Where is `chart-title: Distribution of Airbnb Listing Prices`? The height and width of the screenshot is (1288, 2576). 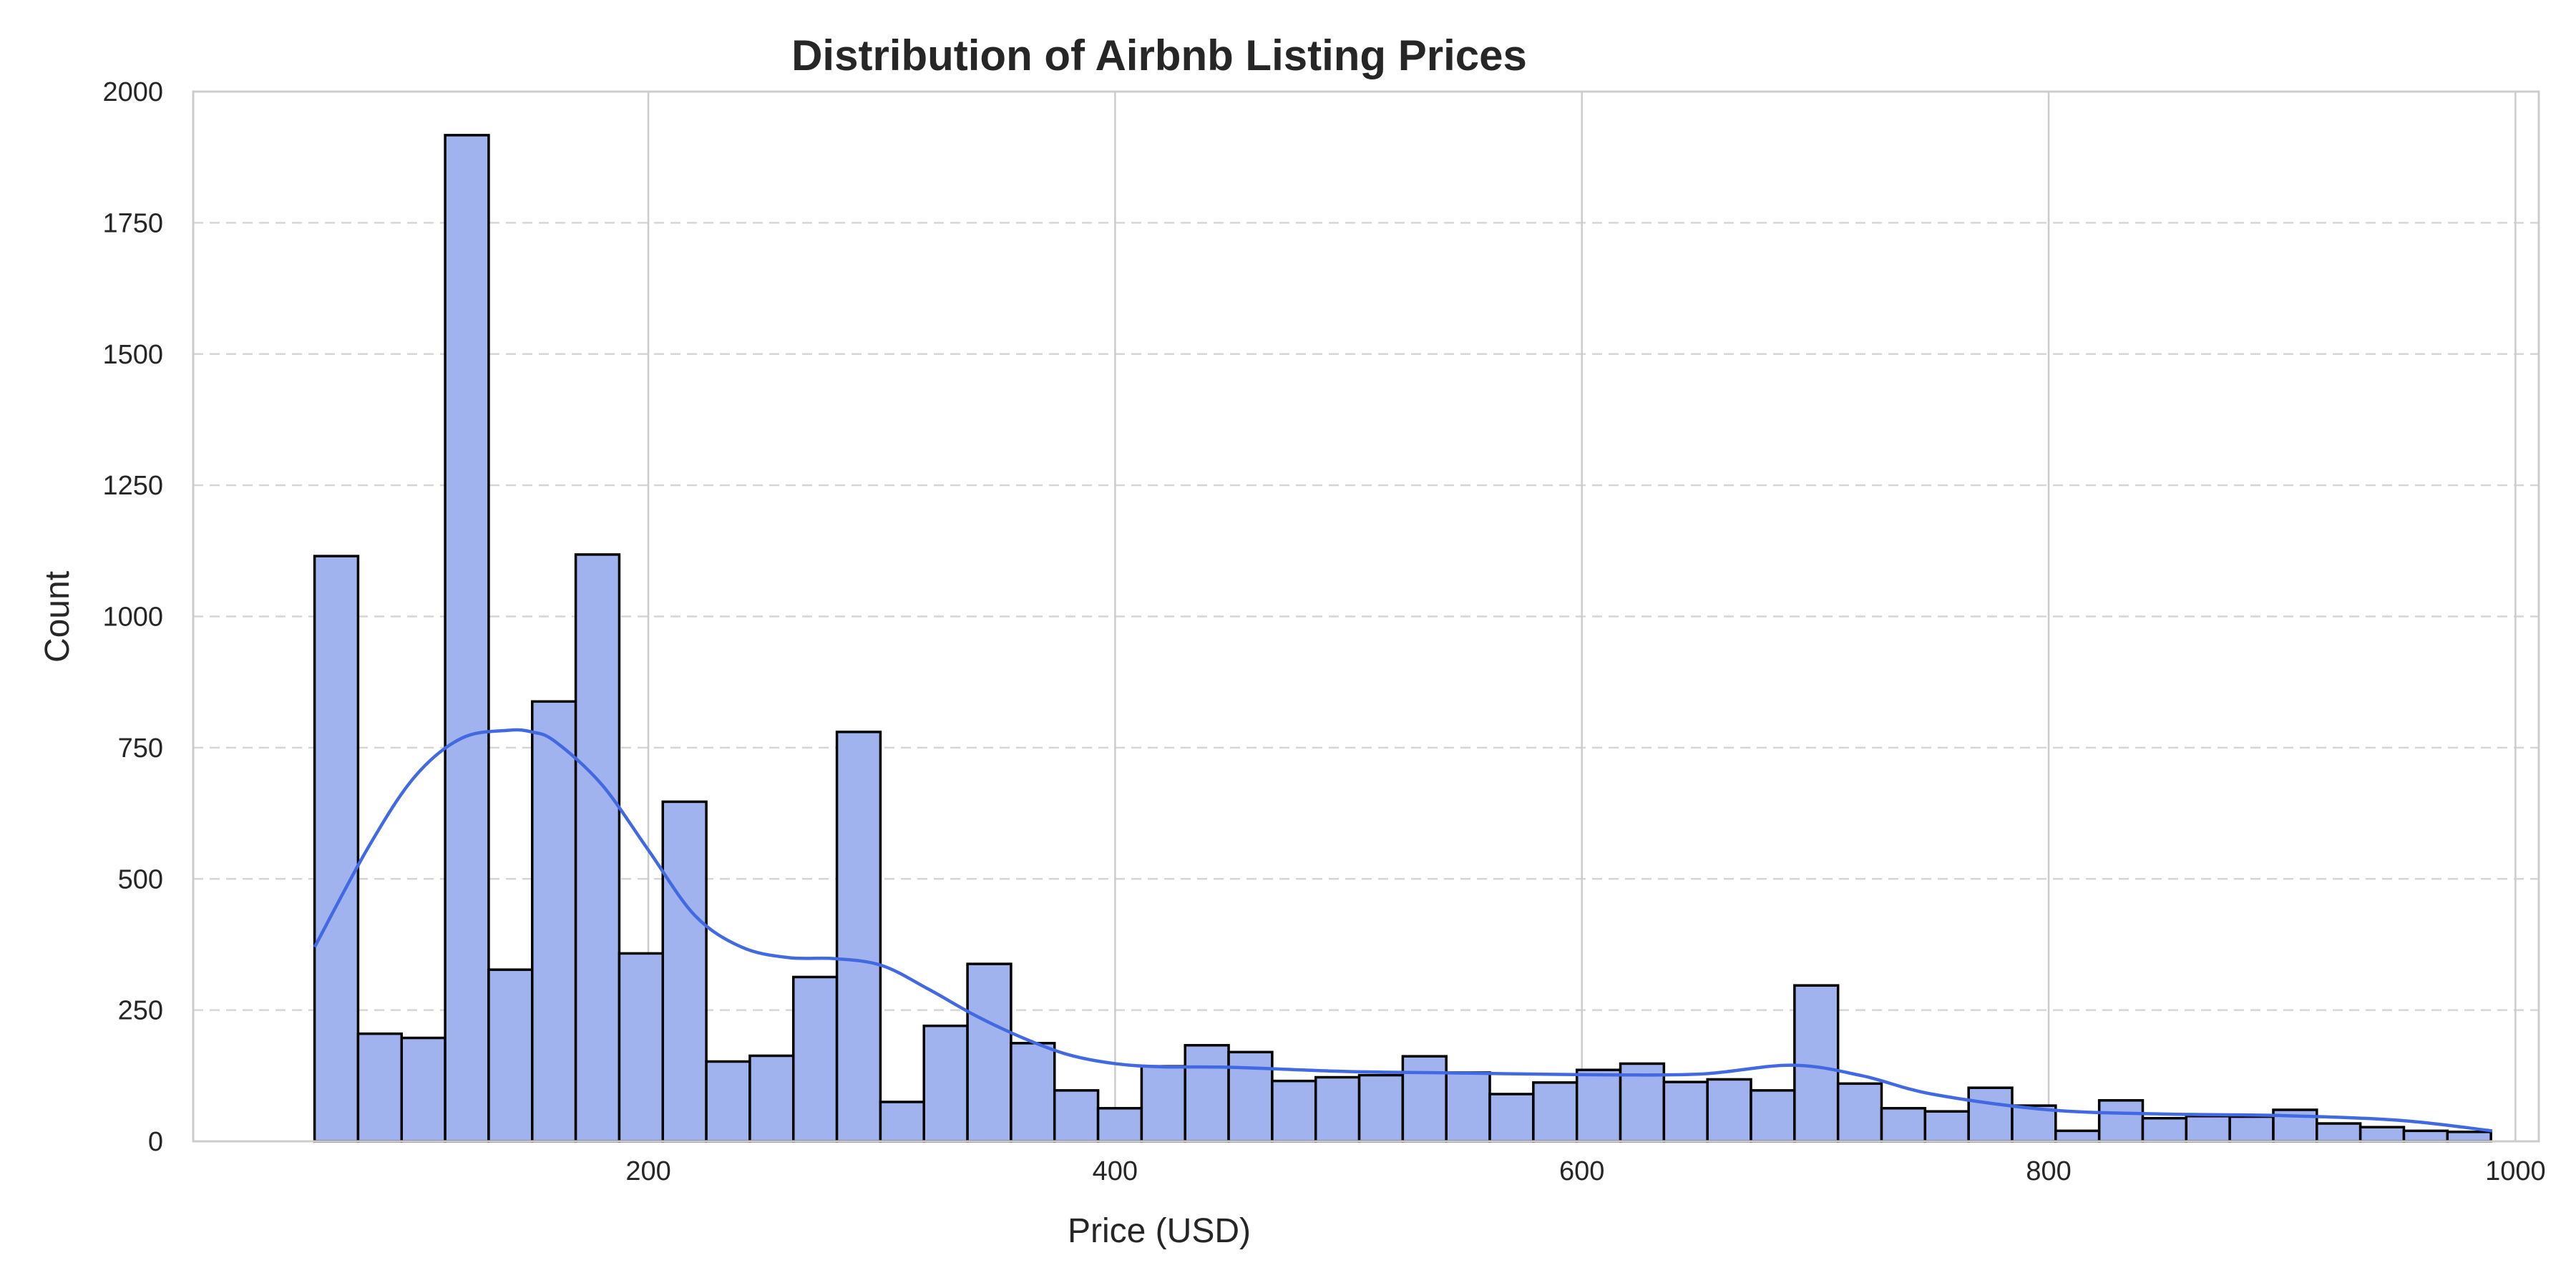
chart-title: Distribution of Airbnb Listing Prices is located at coordinates (1159, 55).